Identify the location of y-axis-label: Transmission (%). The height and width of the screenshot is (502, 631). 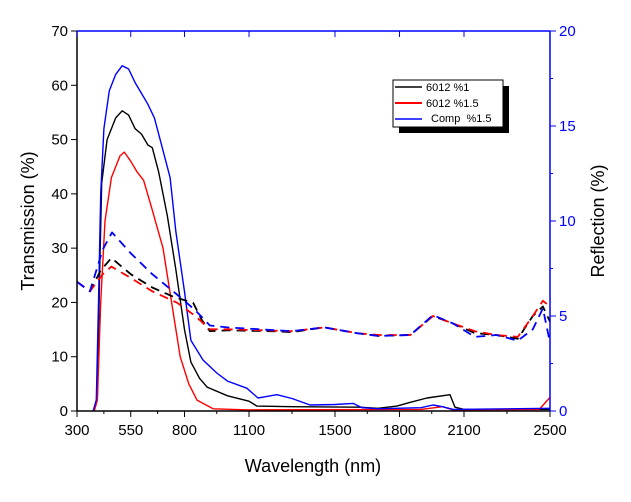
(28, 220).